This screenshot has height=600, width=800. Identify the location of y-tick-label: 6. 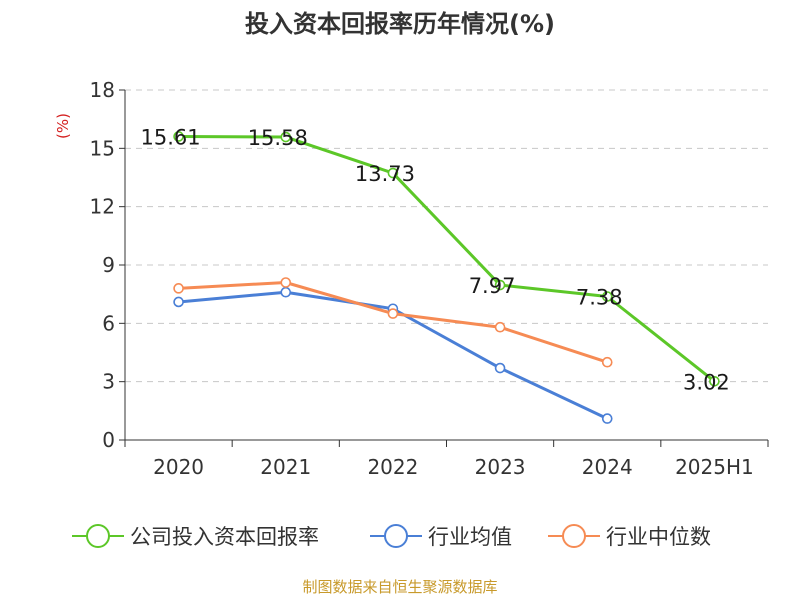
(108, 323).